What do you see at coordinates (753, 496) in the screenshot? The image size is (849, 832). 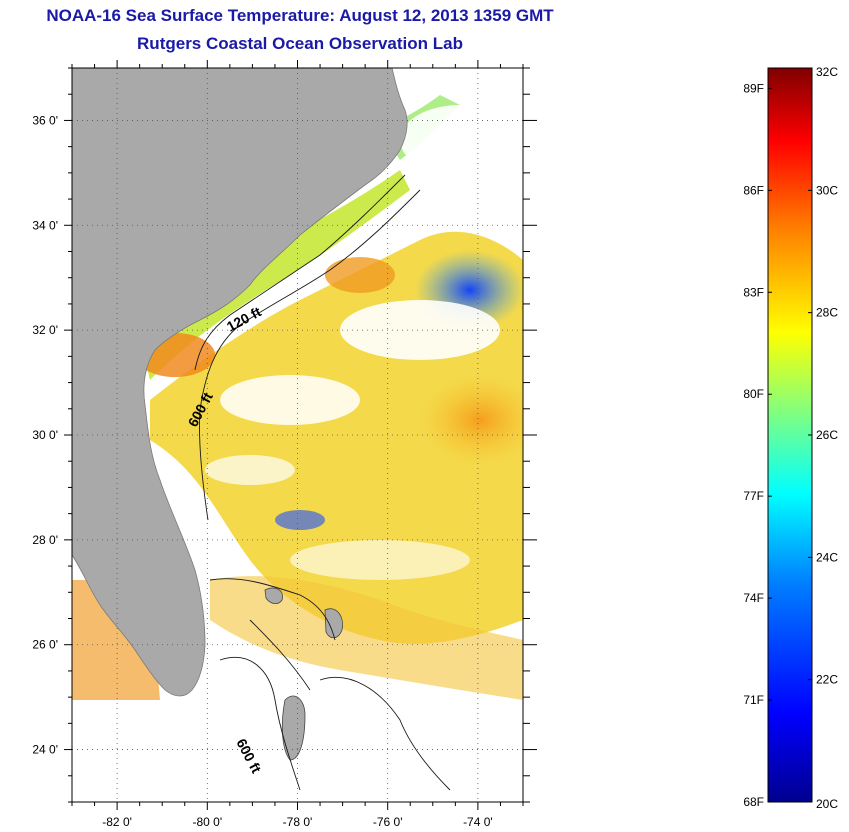 I see `fahrenheit-label: 77F` at bounding box center [753, 496].